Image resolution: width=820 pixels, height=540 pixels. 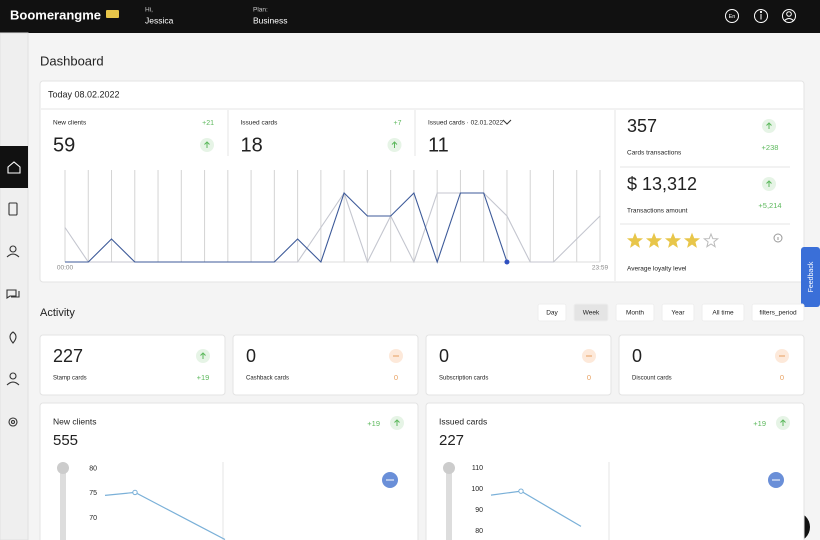 What do you see at coordinates (761, 16) in the screenshot?
I see `info-button` at bounding box center [761, 16].